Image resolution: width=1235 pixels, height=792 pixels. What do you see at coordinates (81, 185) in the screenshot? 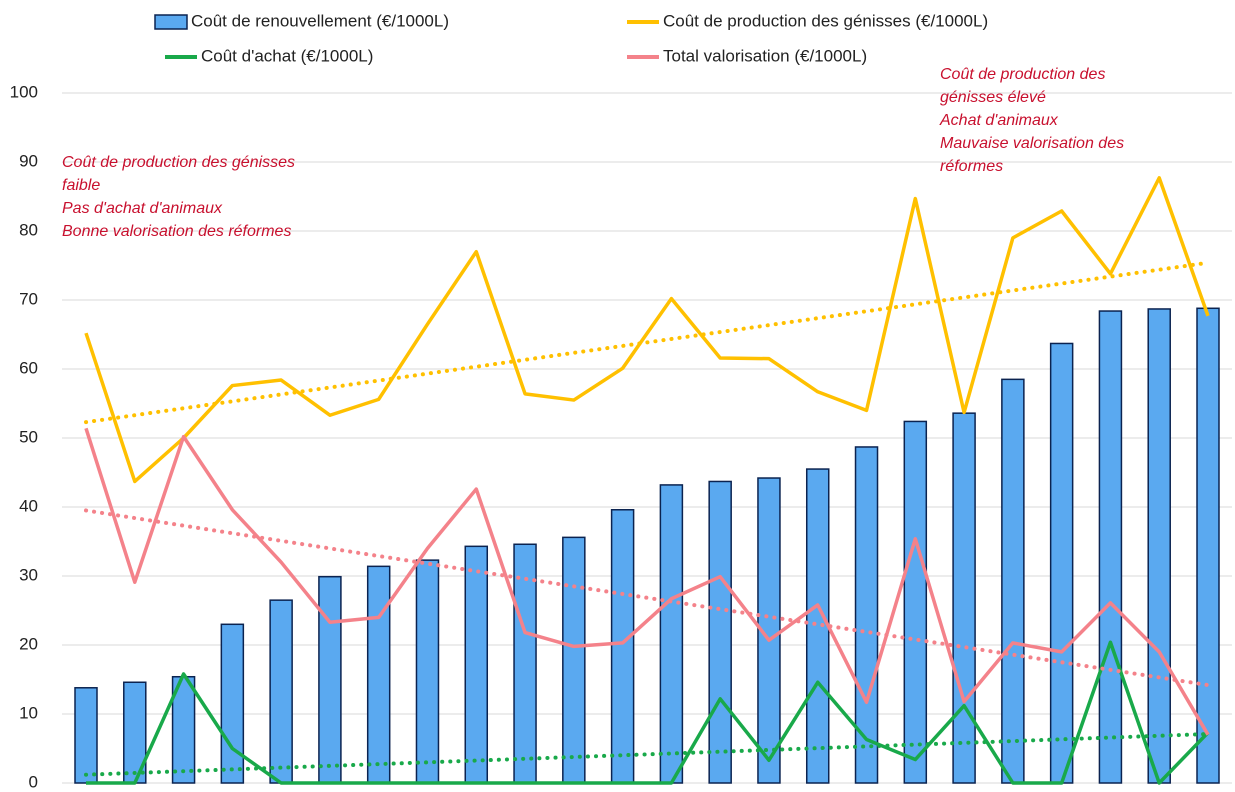
I see `annotation: faible` at bounding box center [81, 185].